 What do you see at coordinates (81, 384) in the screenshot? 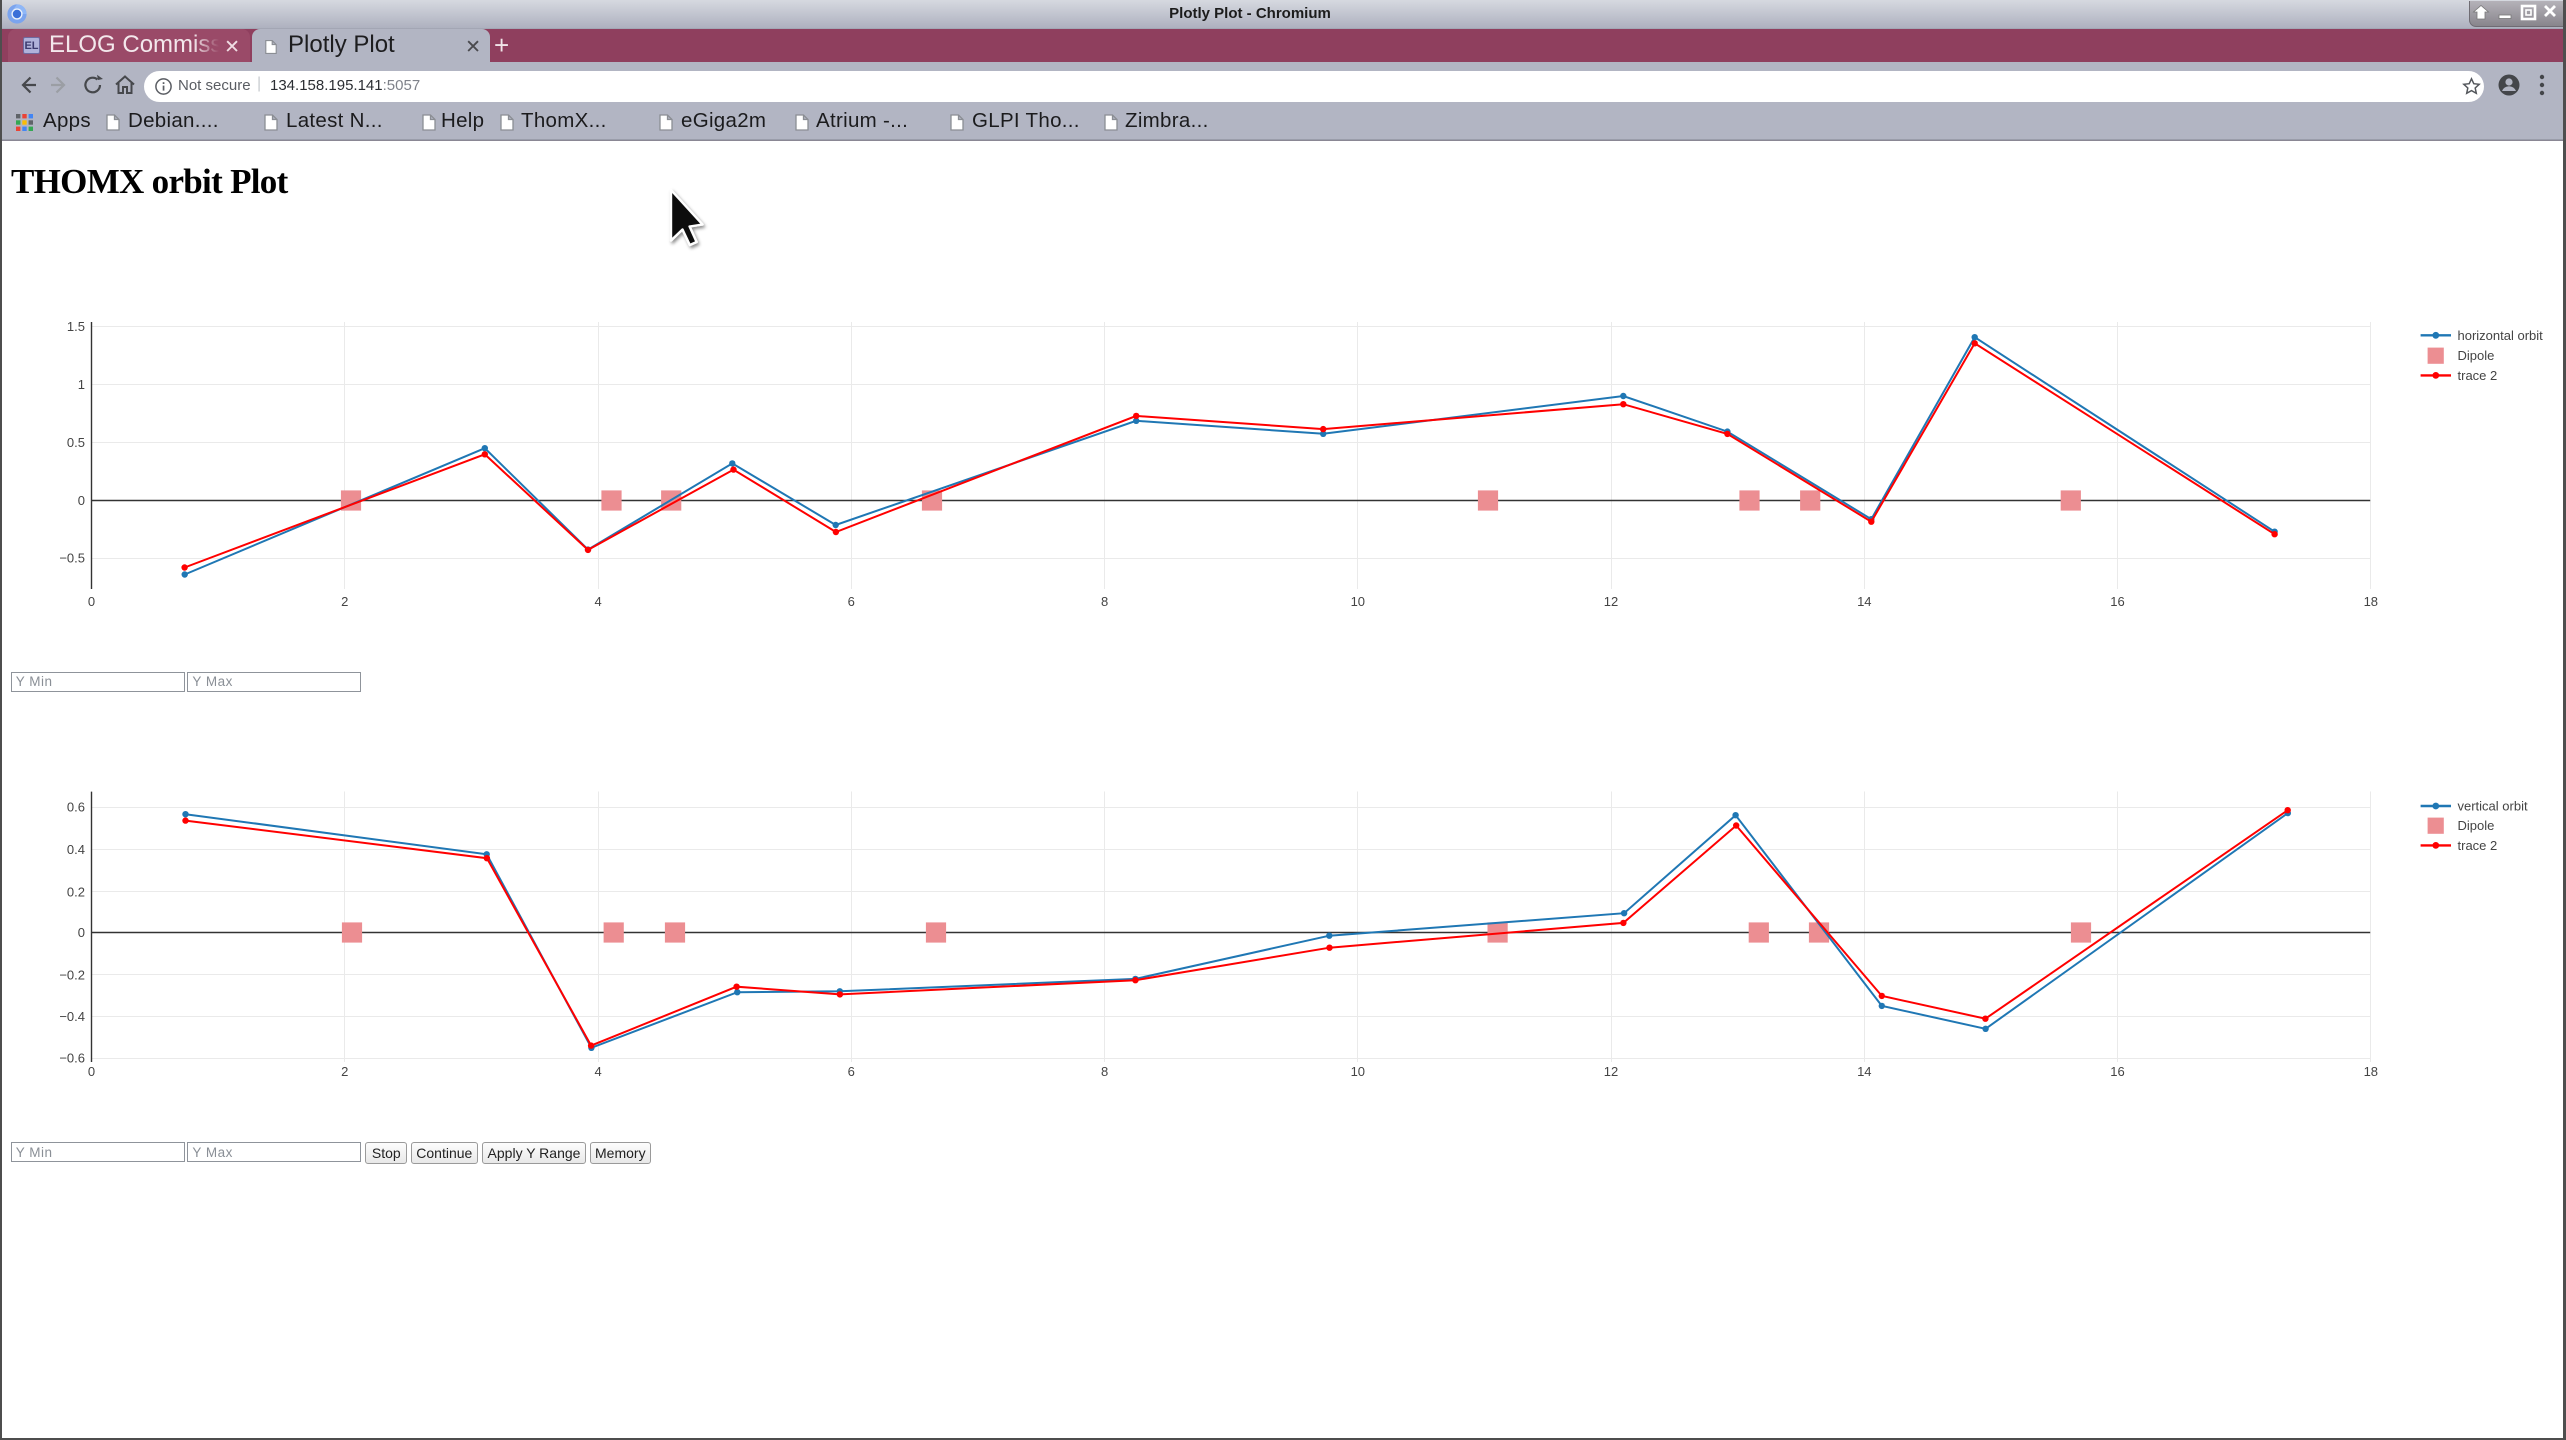
I see `svg-text: 1` at bounding box center [81, 384].